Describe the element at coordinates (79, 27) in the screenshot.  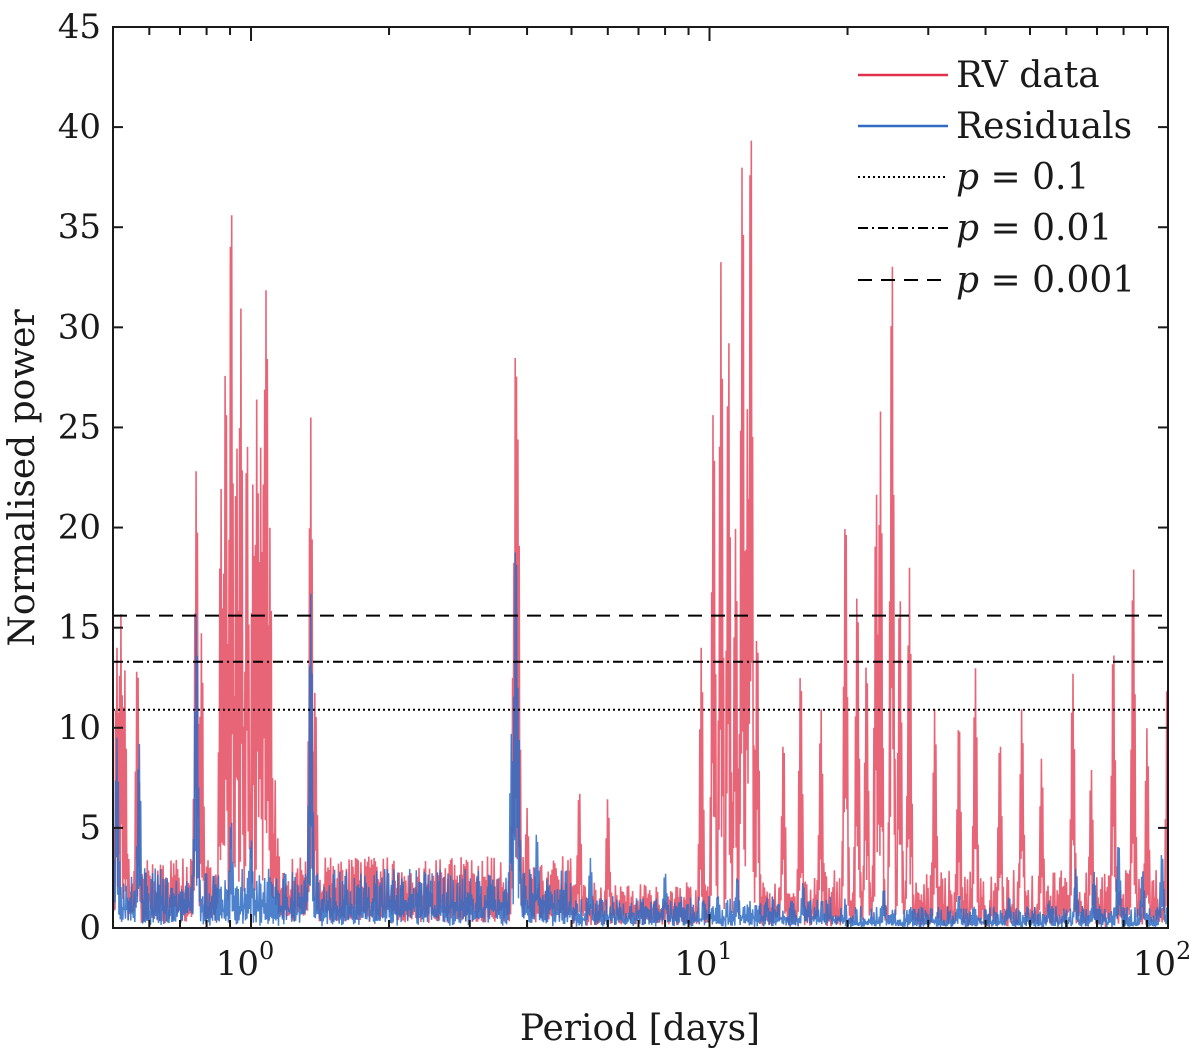
I see `y-tick-label: 45` at that location.